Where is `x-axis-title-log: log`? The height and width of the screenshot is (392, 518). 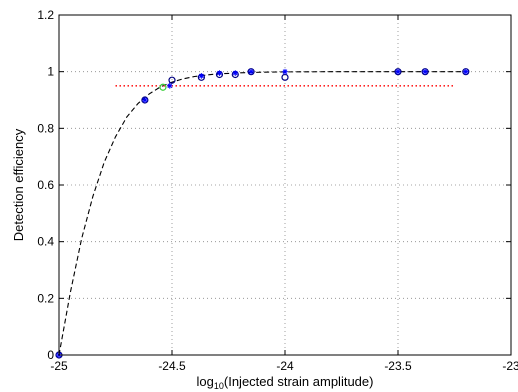 x-axis-title-log: log is located at coordinates (205, 381).